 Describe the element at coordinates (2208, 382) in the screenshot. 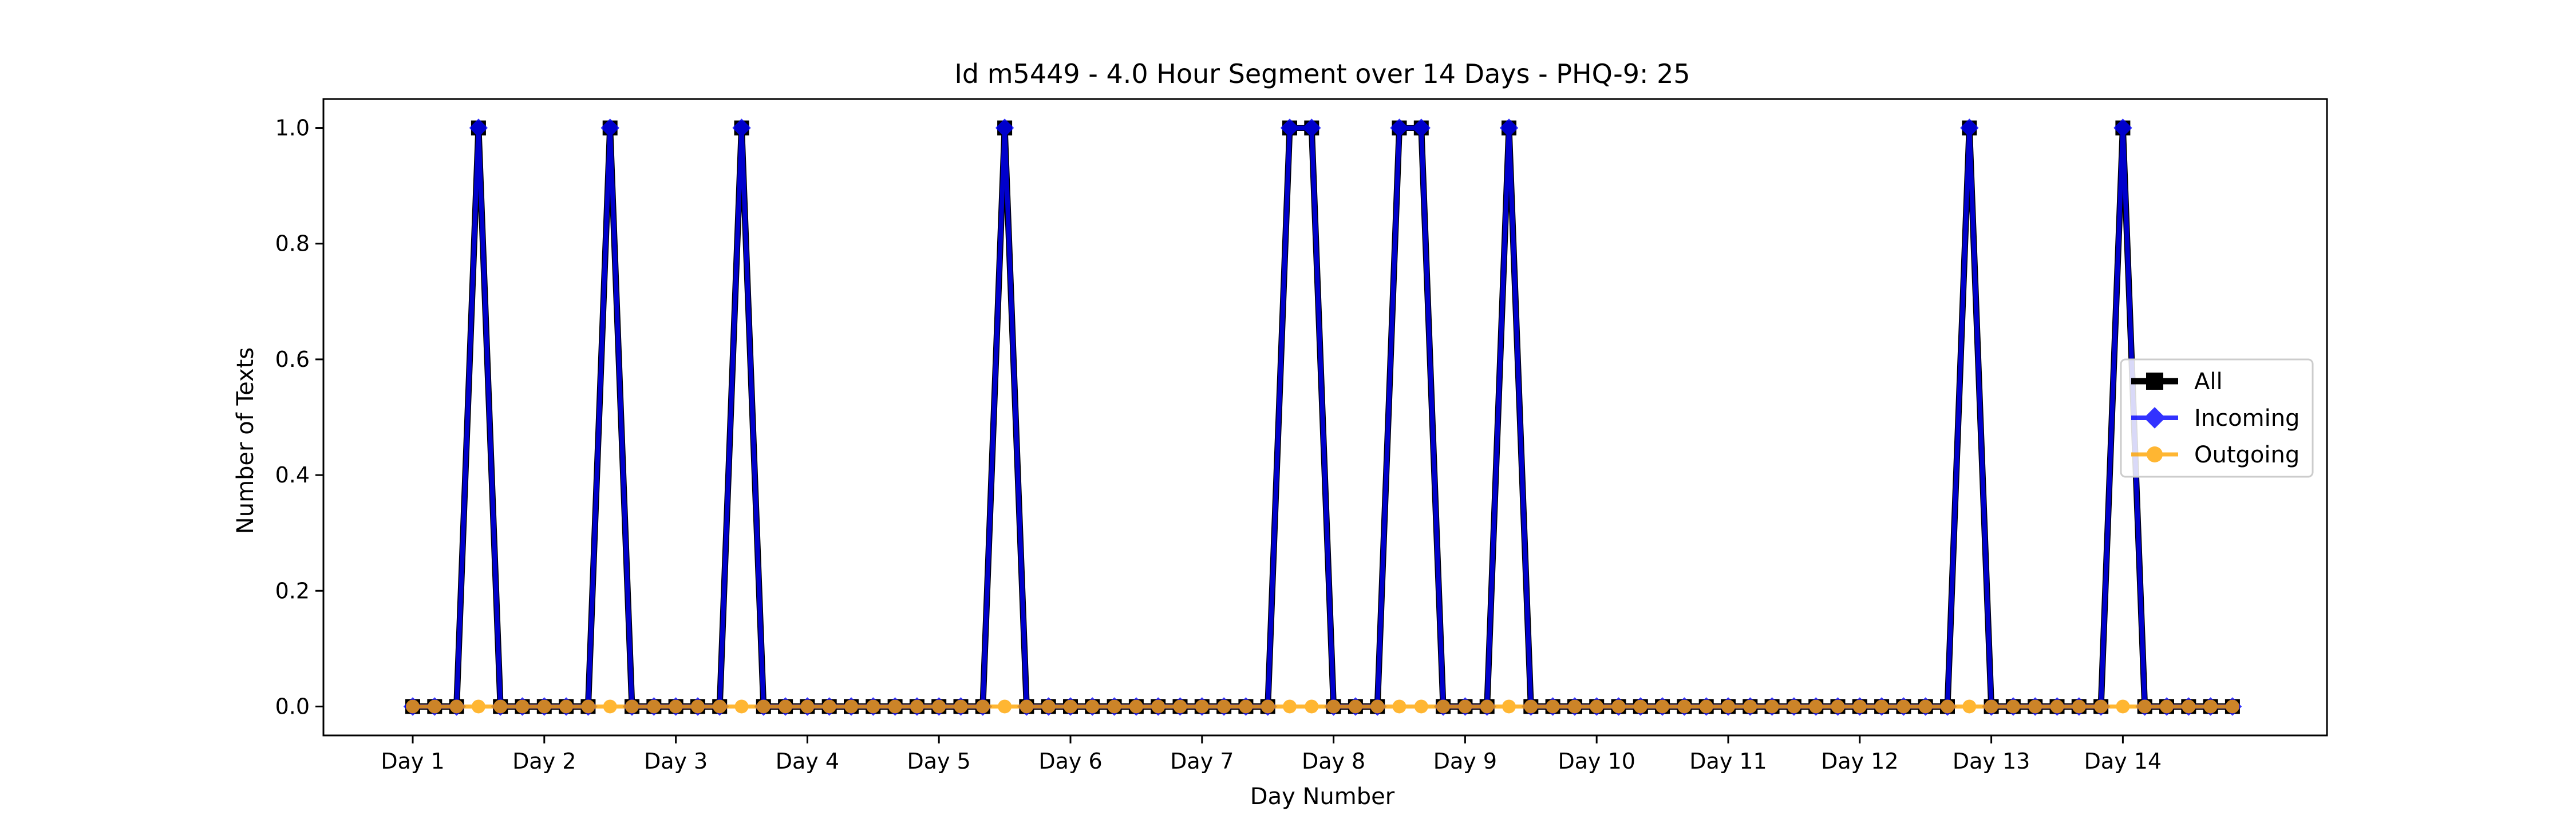

I see `legend-label: All` at that location.